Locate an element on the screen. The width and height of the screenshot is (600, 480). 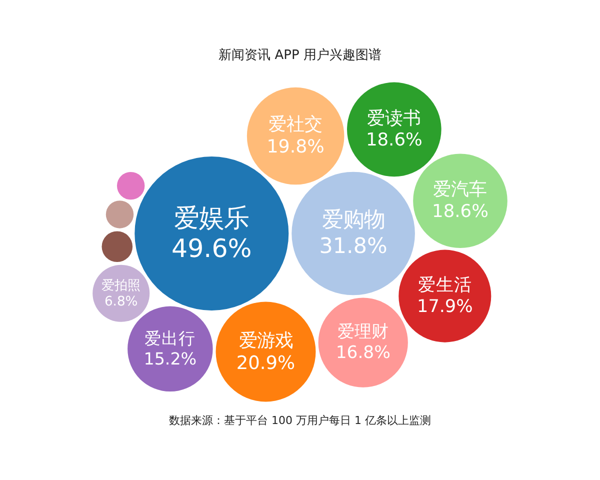
category-label: 爱读书 is located at coordinates (394, 118).